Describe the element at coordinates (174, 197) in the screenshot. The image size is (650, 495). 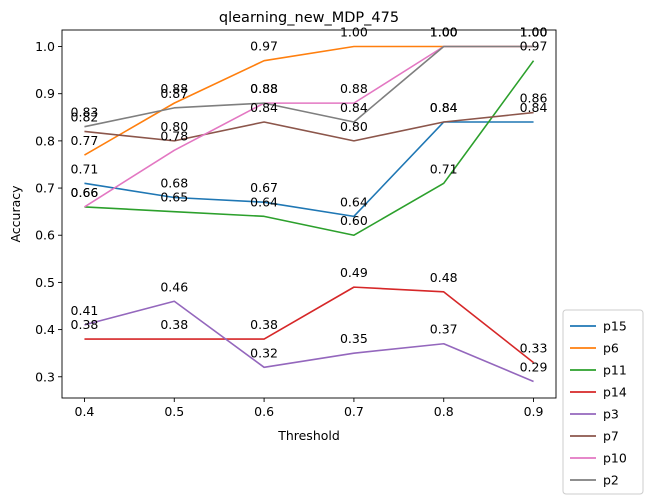
I see `data-label-p11: 0.65` at that location.